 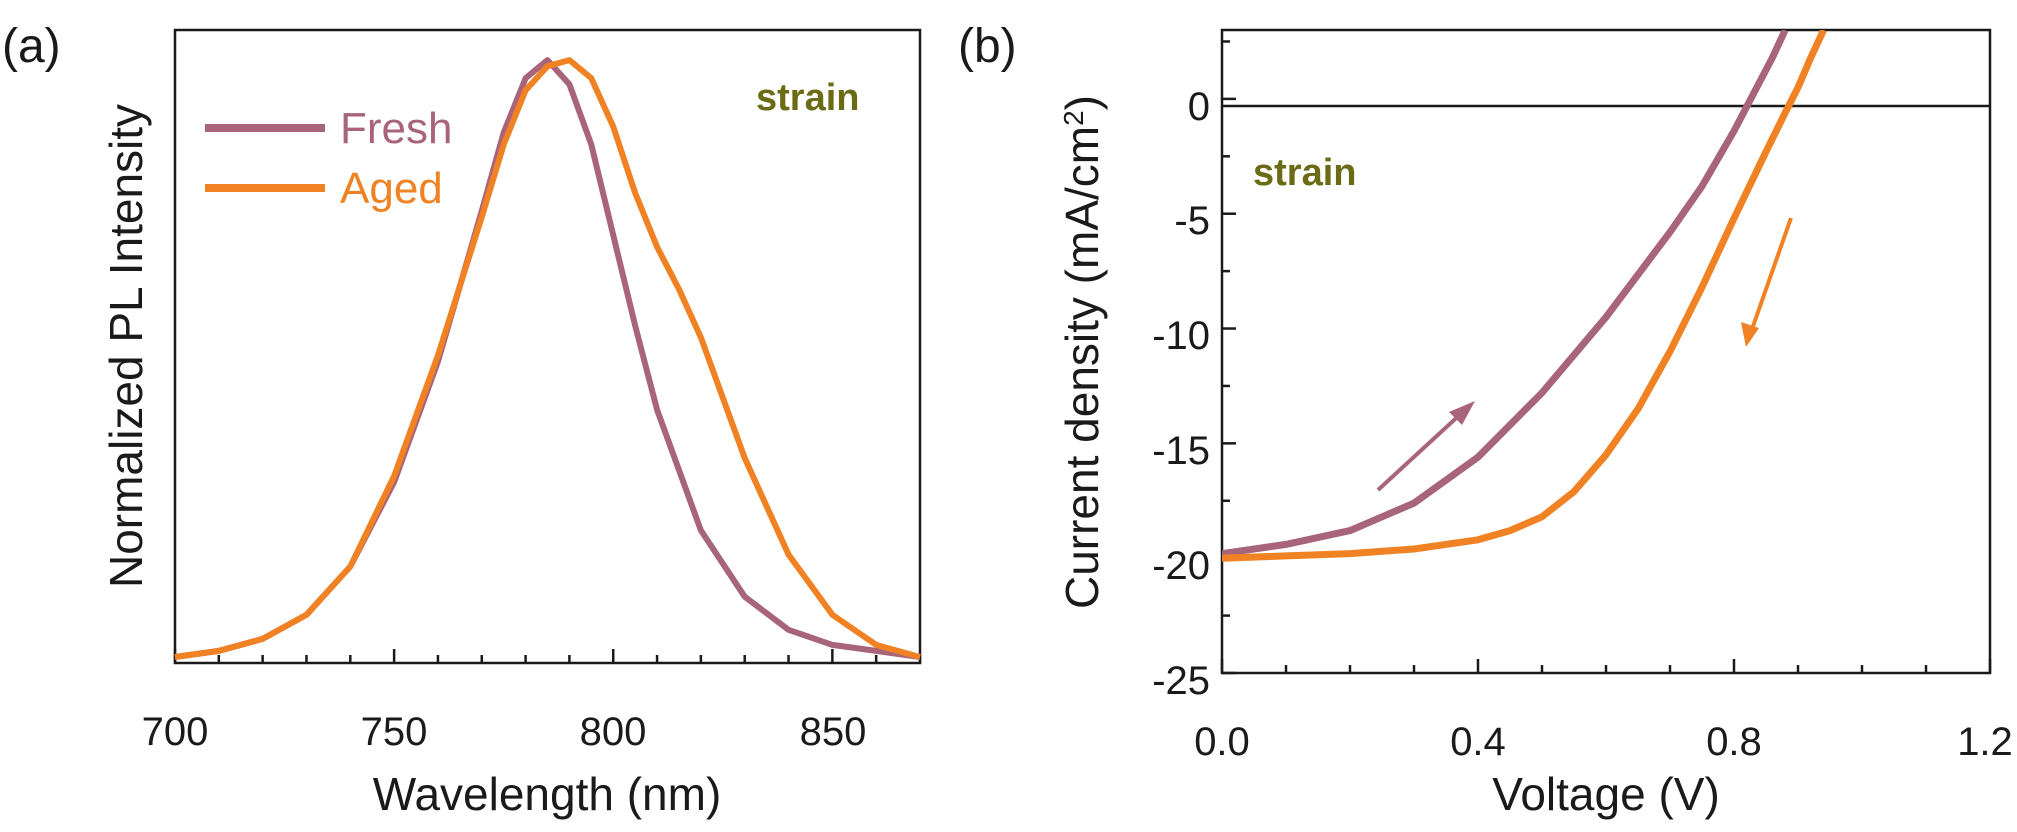 I want to click on panel-b-xtick-08: 0.8, so click(x=1734, y=742).